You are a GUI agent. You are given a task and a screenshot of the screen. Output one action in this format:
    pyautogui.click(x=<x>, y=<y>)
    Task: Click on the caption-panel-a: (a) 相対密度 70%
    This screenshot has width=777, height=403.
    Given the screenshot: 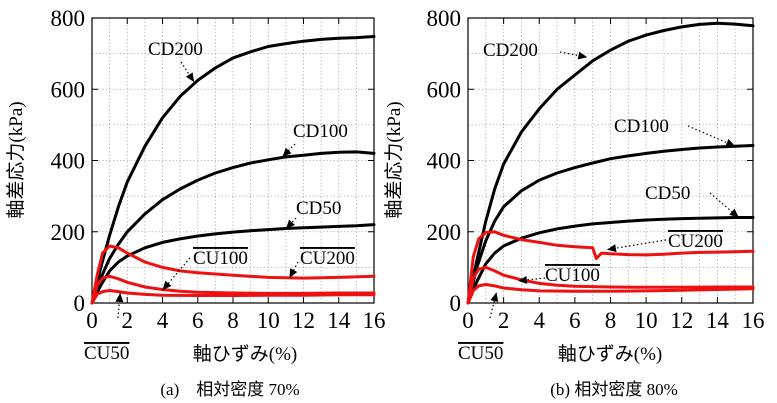 What is the action you would take?
    pyautogui.click(x=229, y=389)
    